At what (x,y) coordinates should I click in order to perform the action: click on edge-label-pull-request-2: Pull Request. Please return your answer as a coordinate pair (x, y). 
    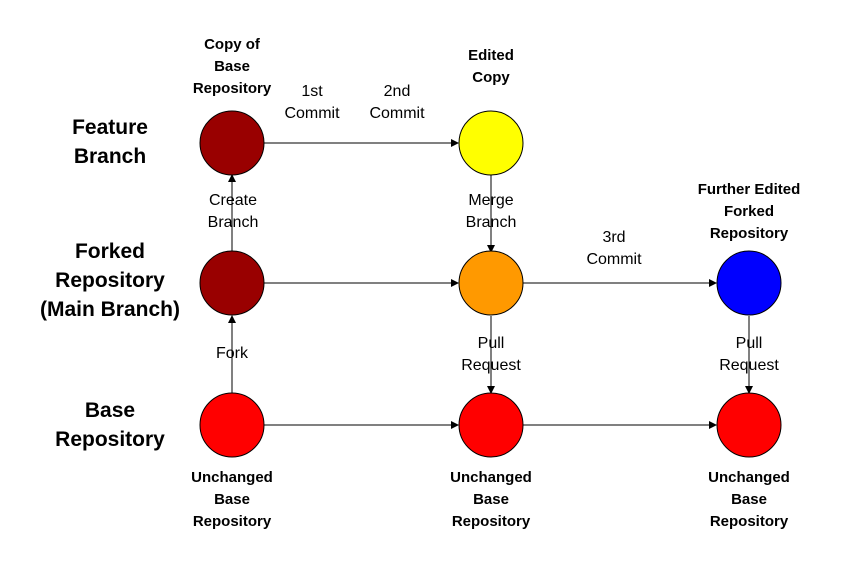
    Looking at the image, I should click on (749, 354).